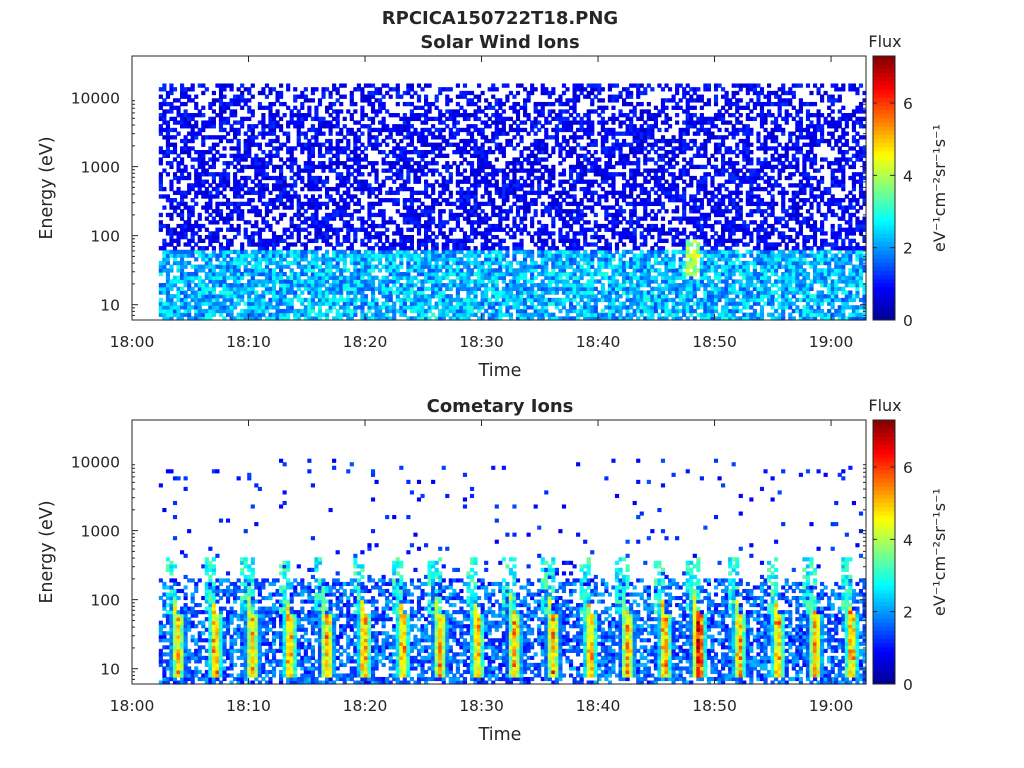 This screenshot has height=768, width=1024. What do you see at coordinates (47, 551) in the screenshot?
I see `cometary-ylabel: Energy (eV)` at bounding box center [47, 551].